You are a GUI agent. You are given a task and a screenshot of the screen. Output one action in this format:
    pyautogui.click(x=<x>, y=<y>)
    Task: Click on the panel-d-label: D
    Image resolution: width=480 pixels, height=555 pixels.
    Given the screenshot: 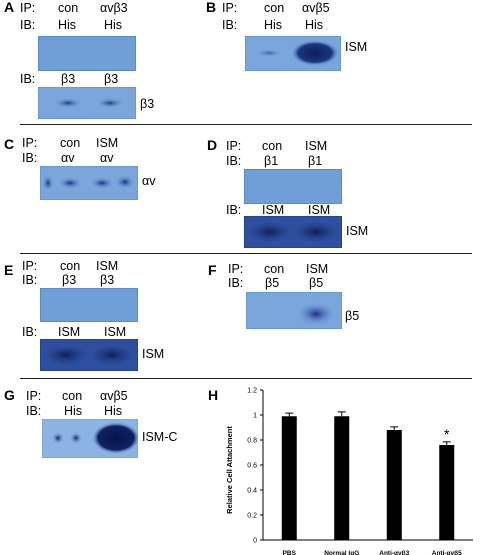 What is the action you would take?
    pyautogui.click(x=212, y=145)
    